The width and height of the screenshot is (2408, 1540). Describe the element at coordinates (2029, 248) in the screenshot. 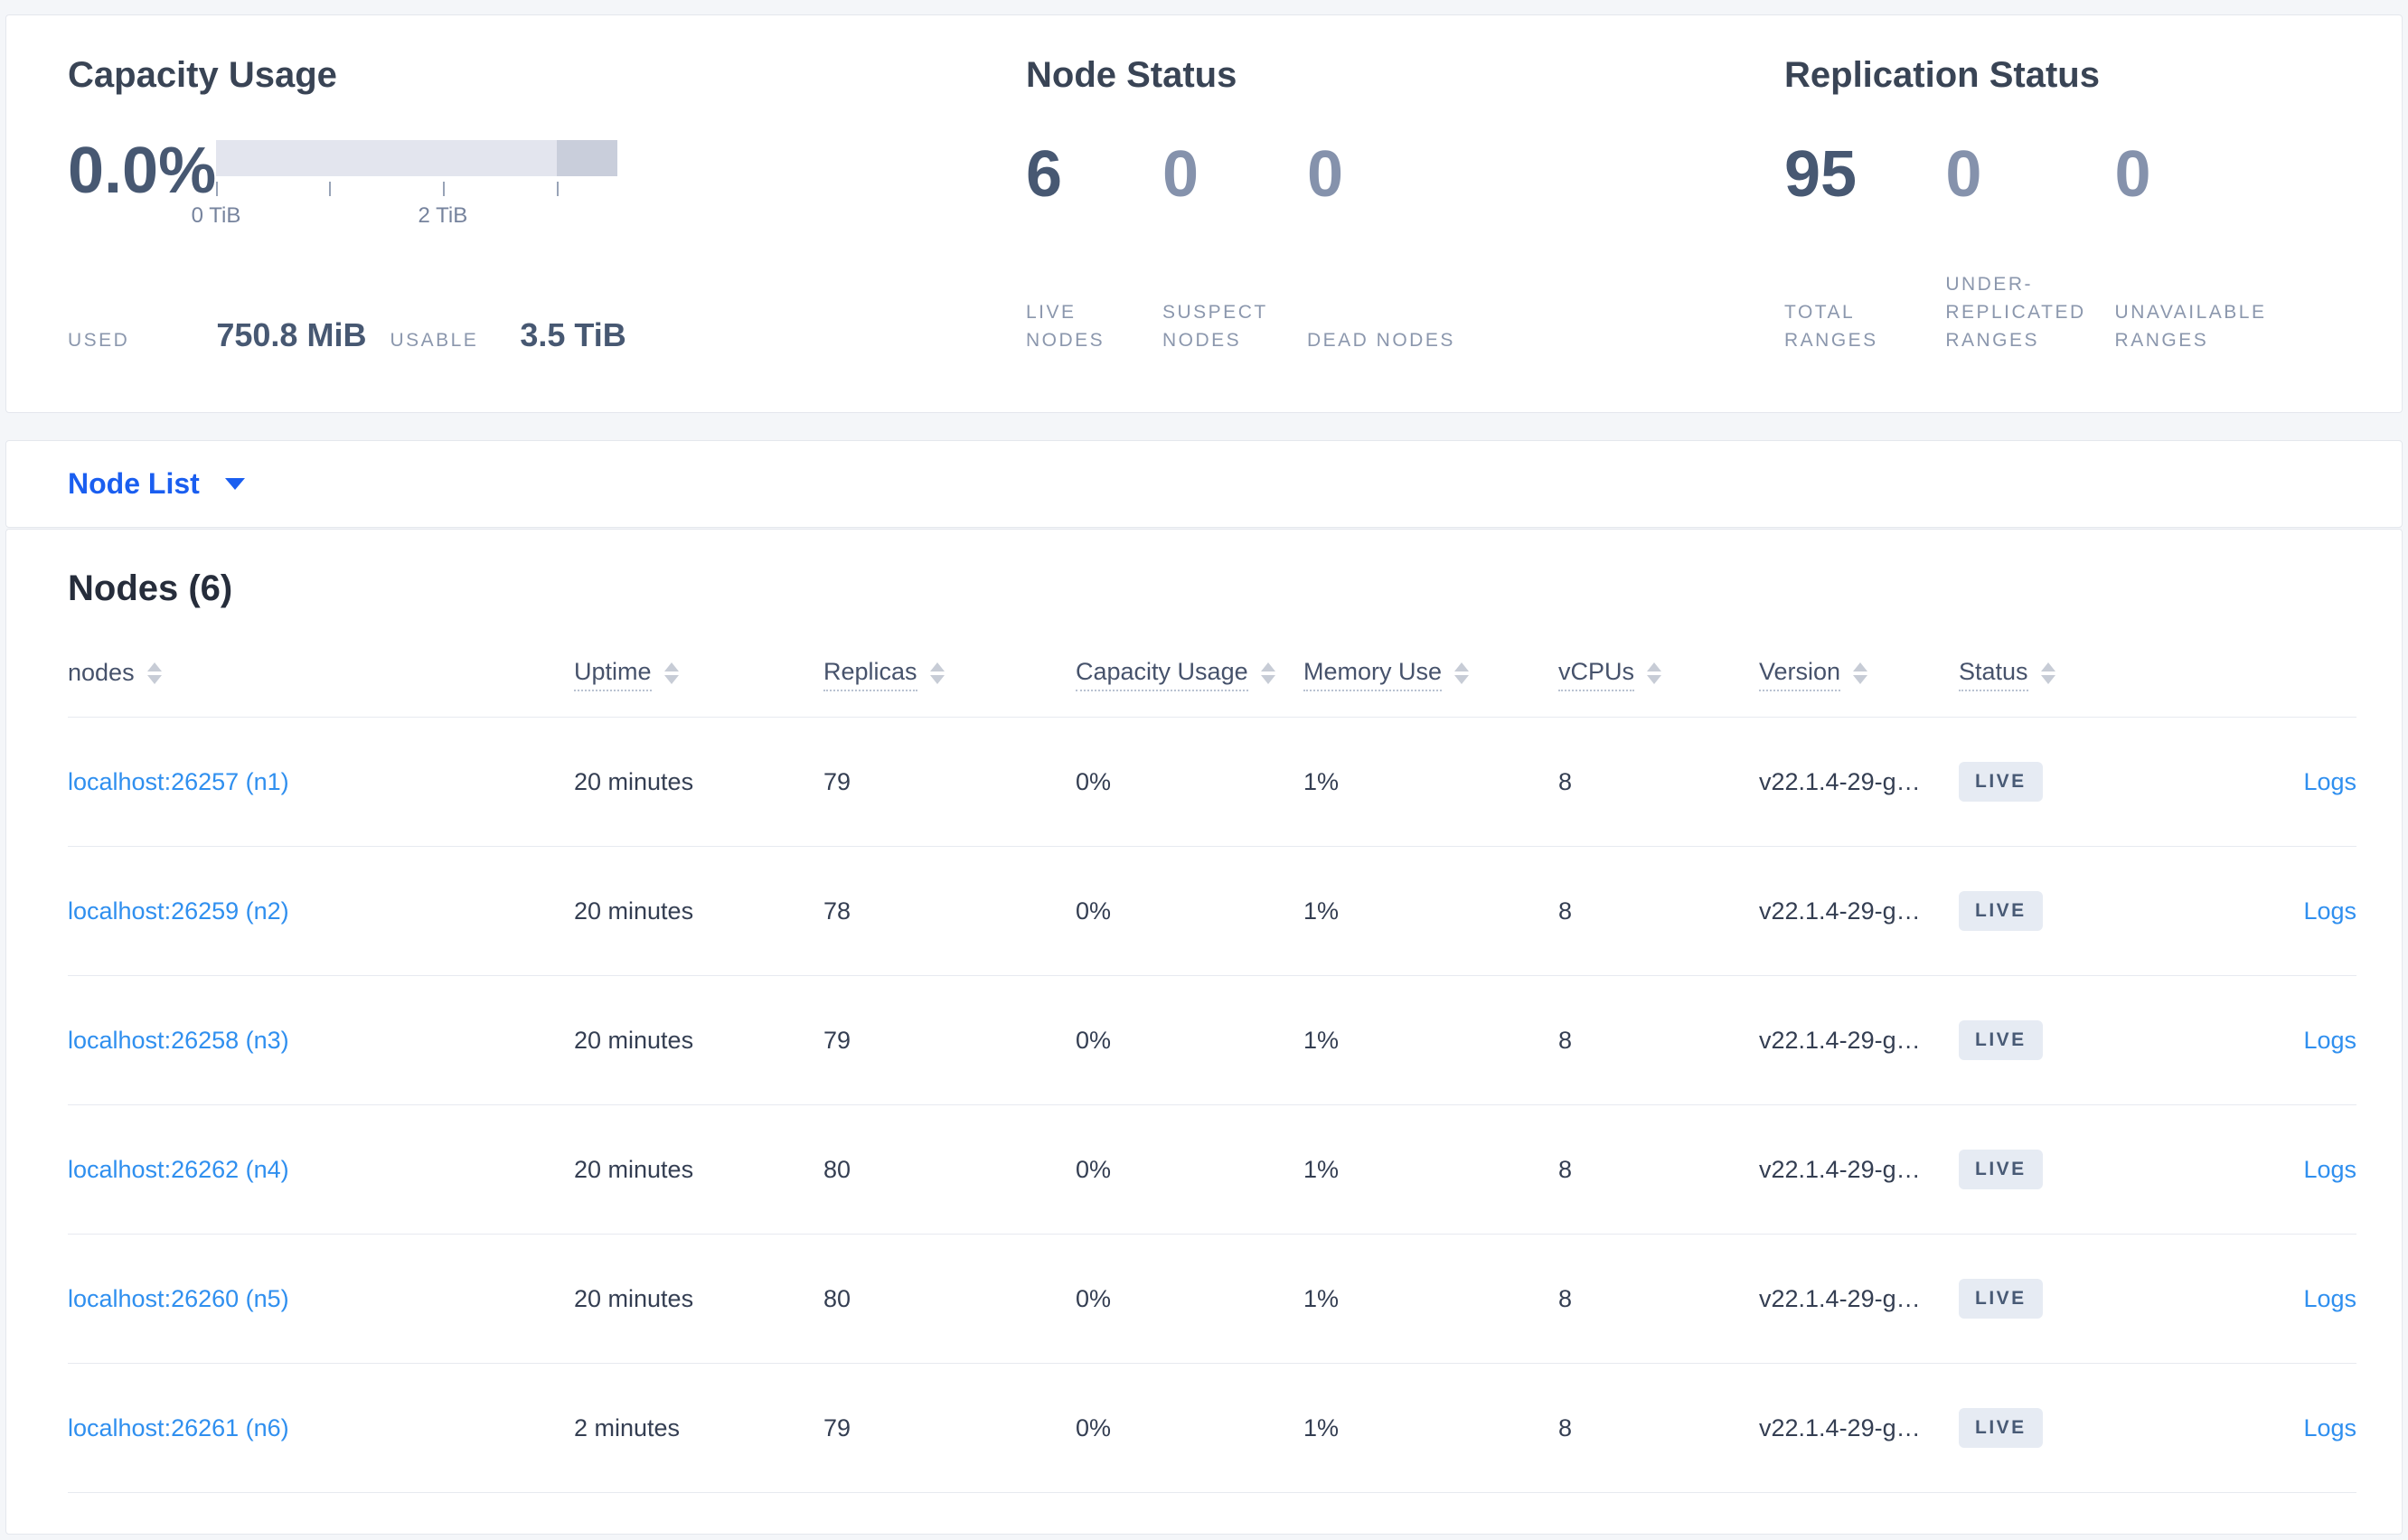

I see `replication-stat: 0 UNDER-REPLICATED RANGES` at that location.